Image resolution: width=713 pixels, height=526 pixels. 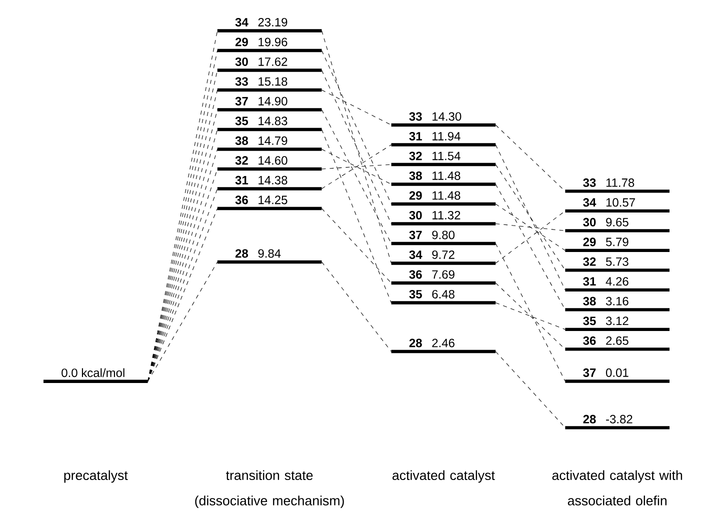 I want to click on legend-label: 35, so click(x=241, y=121).